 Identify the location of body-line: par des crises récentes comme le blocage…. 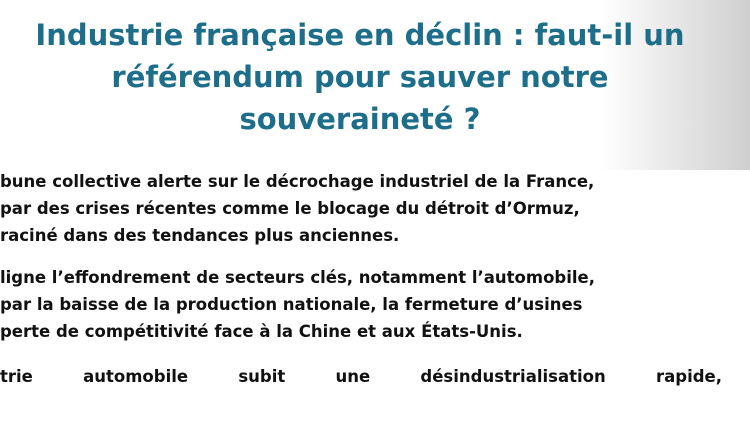
(290, 208).